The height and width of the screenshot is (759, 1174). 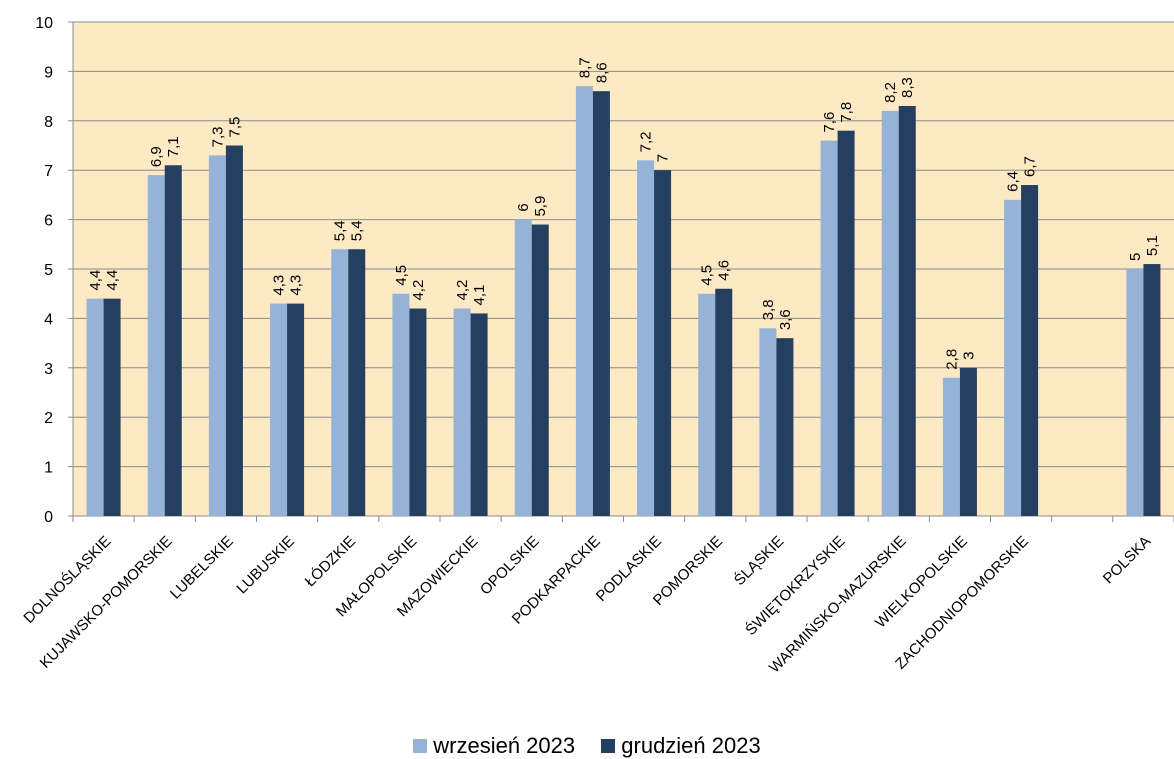 What do you see at coordinates (48, 270) in the screenshot?
I see `y-tick-label: 5` at bounding box center [48, 270].